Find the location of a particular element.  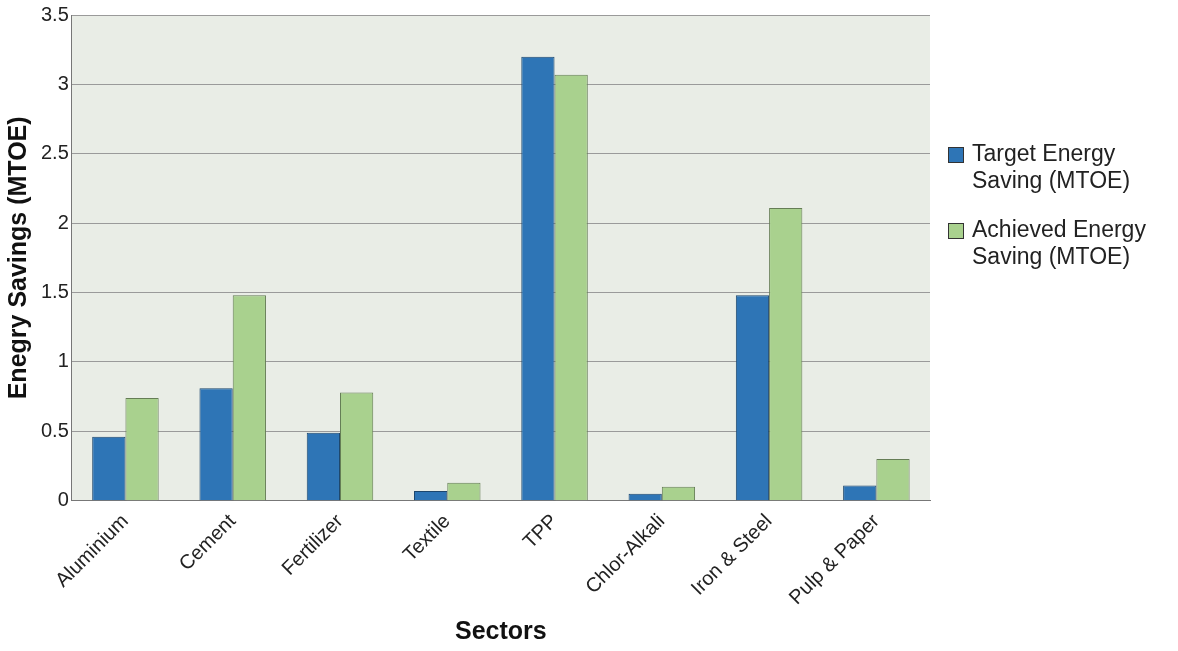

y-tick-label: 3 is located at coordinates (63, 82).